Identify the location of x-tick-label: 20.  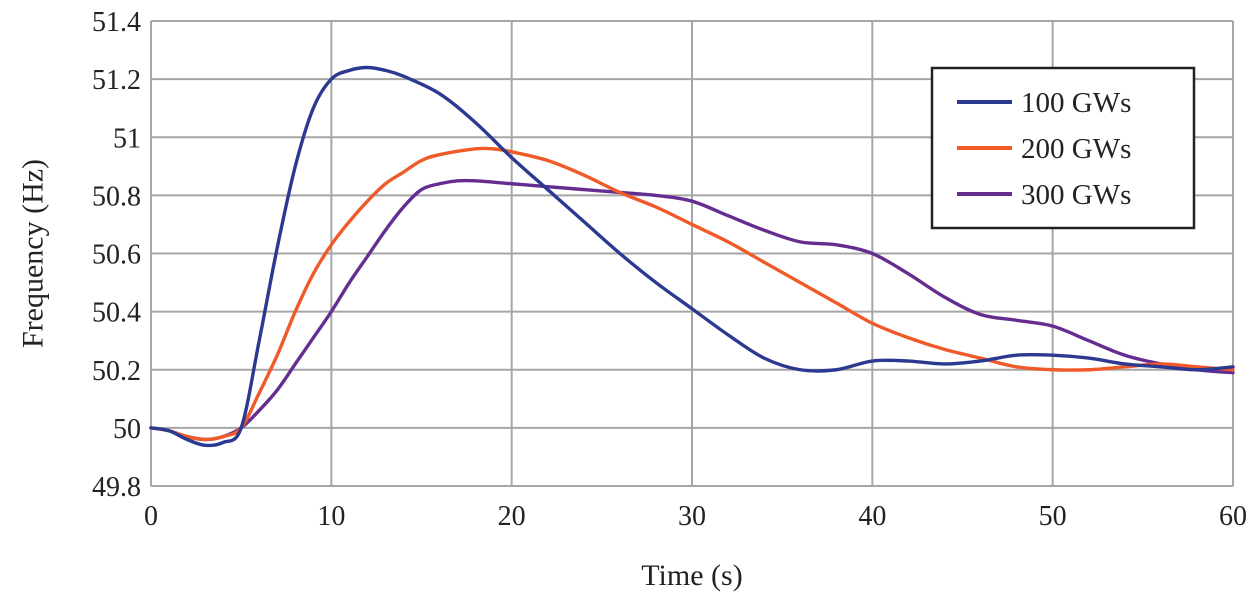
(512, 516).